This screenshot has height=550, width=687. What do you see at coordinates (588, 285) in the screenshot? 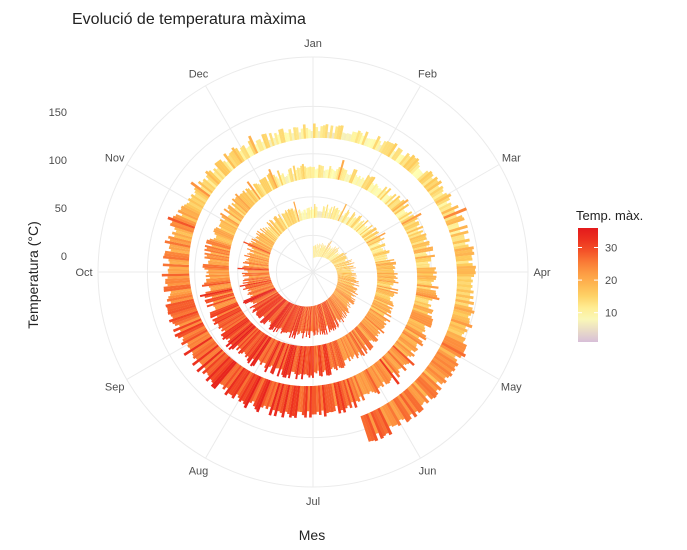
I see `legend-colorbar` at bounding box center [588, 285].